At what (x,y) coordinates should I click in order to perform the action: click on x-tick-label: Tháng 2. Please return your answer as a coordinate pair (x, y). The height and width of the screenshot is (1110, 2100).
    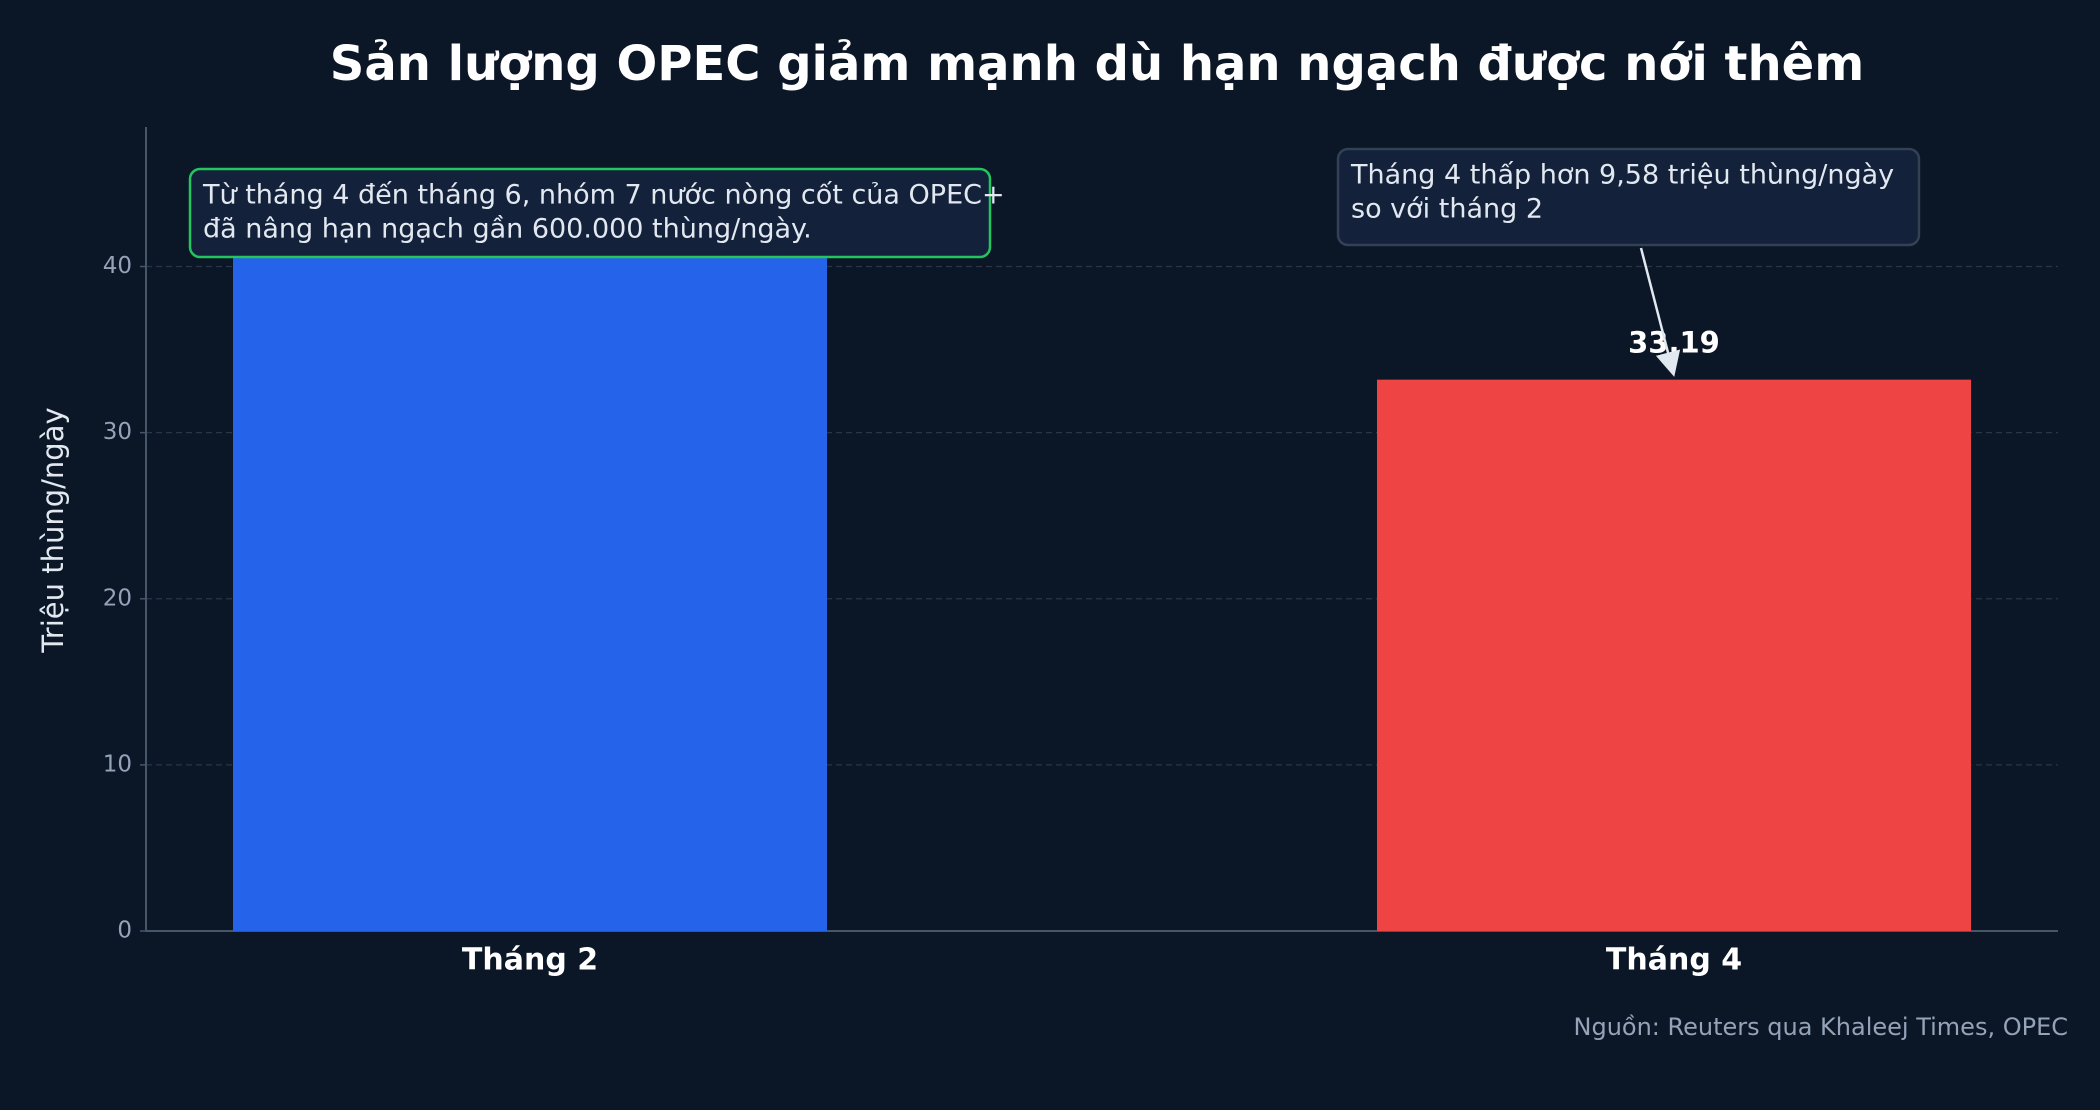
    Looking at the image, I should click on (530, 960).